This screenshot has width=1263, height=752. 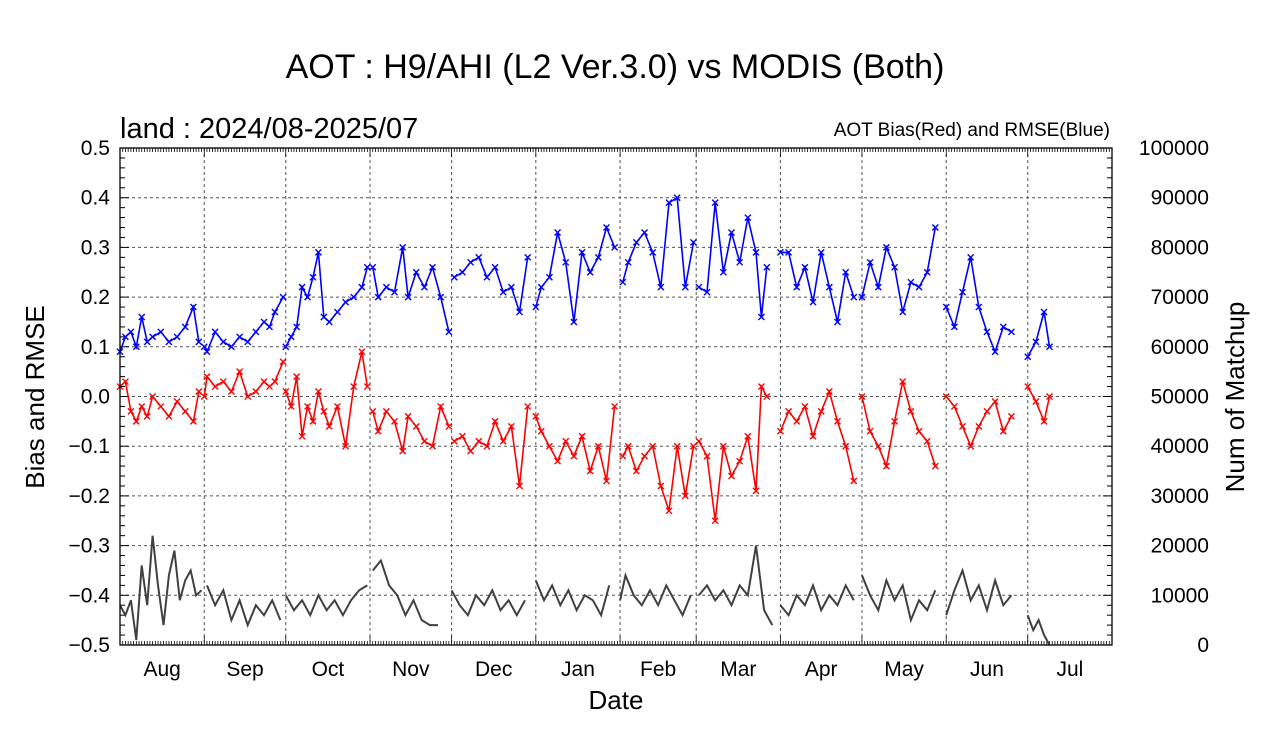 What do you see at coordinates (411, 669) in the screenshot?
I see `x-tick-label: Nov` at bounding box center [411, 669].